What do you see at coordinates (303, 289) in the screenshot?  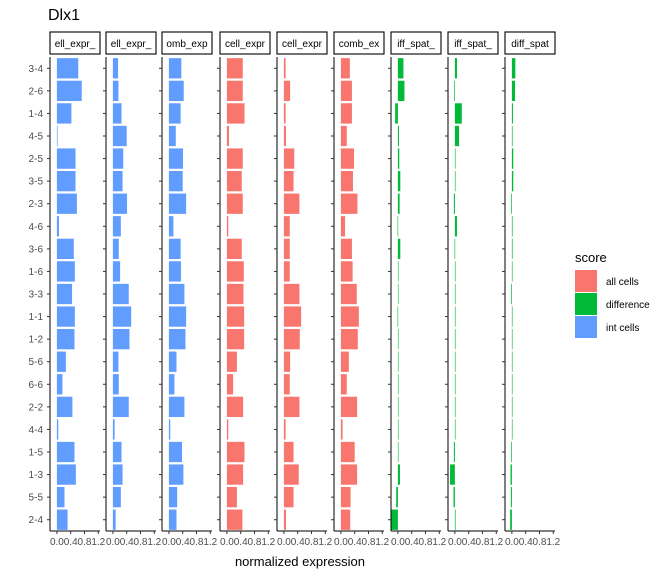 I see `facet-panel: cell_expr 0.0 0.4 0.8 1.2` at bounding box center [303, 289].